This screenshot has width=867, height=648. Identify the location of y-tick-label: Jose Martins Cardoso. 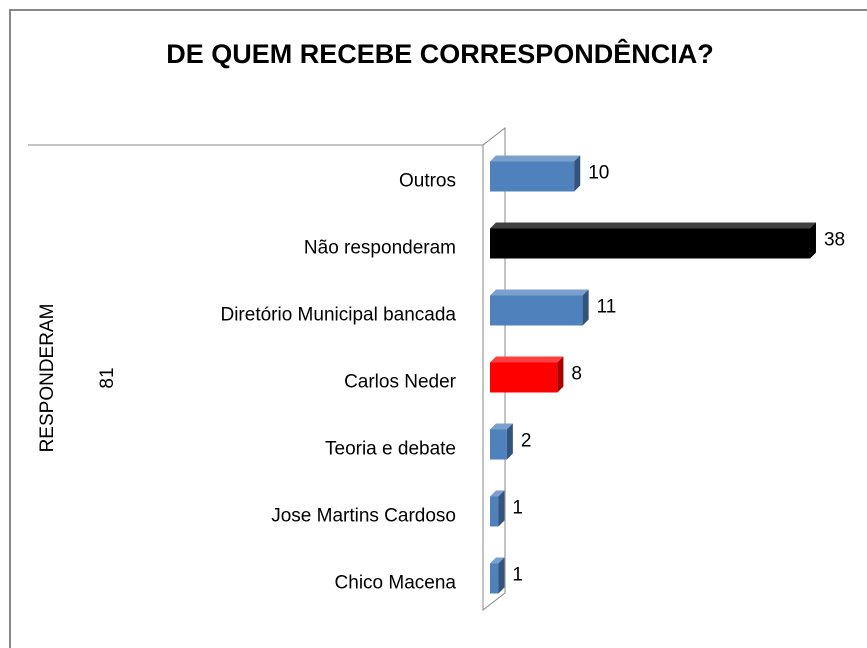
(363, 516).